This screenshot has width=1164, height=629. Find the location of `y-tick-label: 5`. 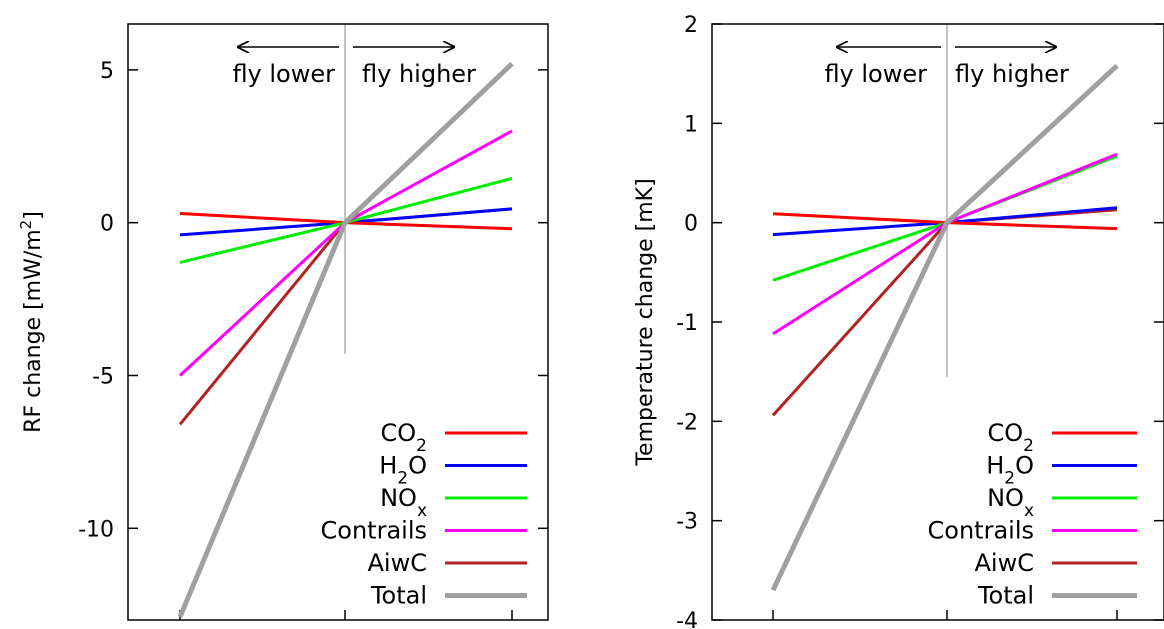

y-tick-label: 5 is located at coordinates (107, 71).